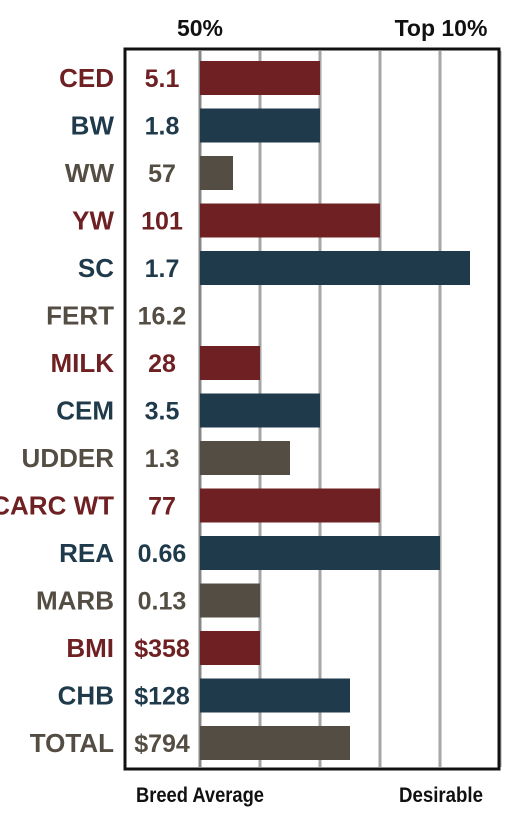 The height and width of the screenshot is (818, 511). I want to click on trait-label: YW, so click(93, 221).